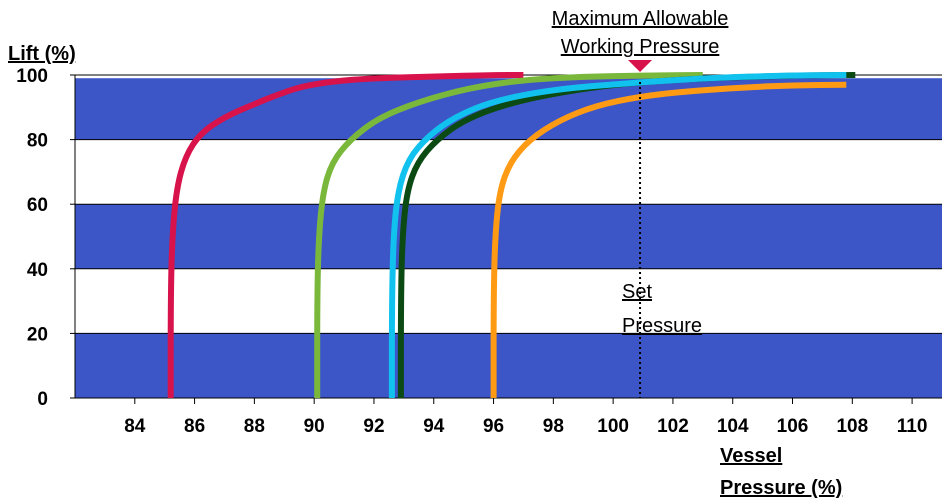  Describe the element at coordinates (637, 292) in the screenshot. I see `set-pressure-label-line-1: Set` at that location.